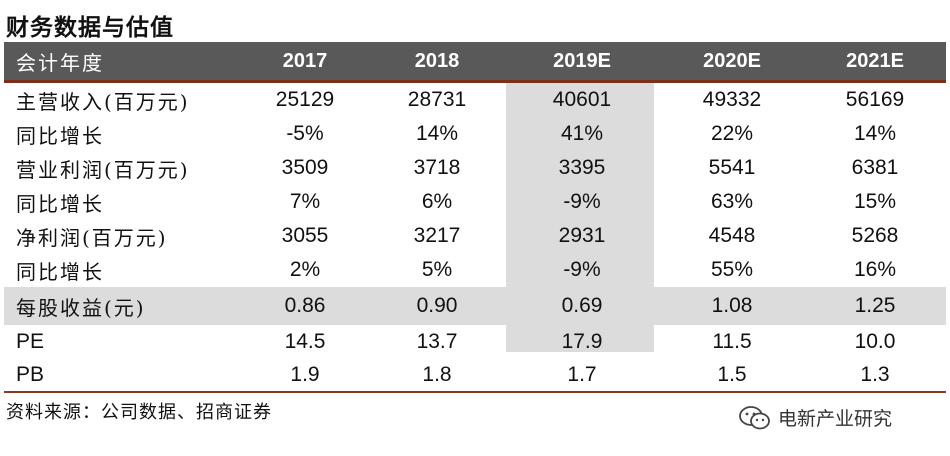 This screenshot has width=950, height=456. I want to click on brand-watermark: 电新产业研究, so click(815, 417).